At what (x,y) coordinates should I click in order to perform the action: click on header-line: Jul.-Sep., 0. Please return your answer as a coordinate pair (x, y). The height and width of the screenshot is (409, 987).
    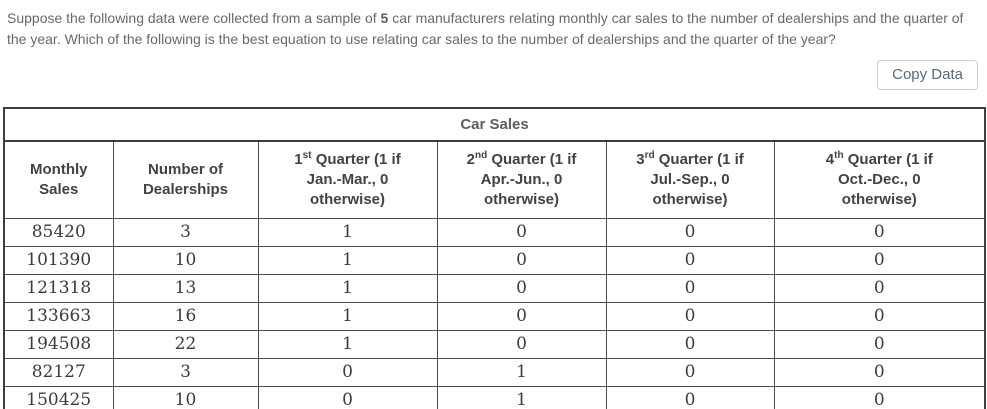
    Looking at the image, I should click on (690, 179).